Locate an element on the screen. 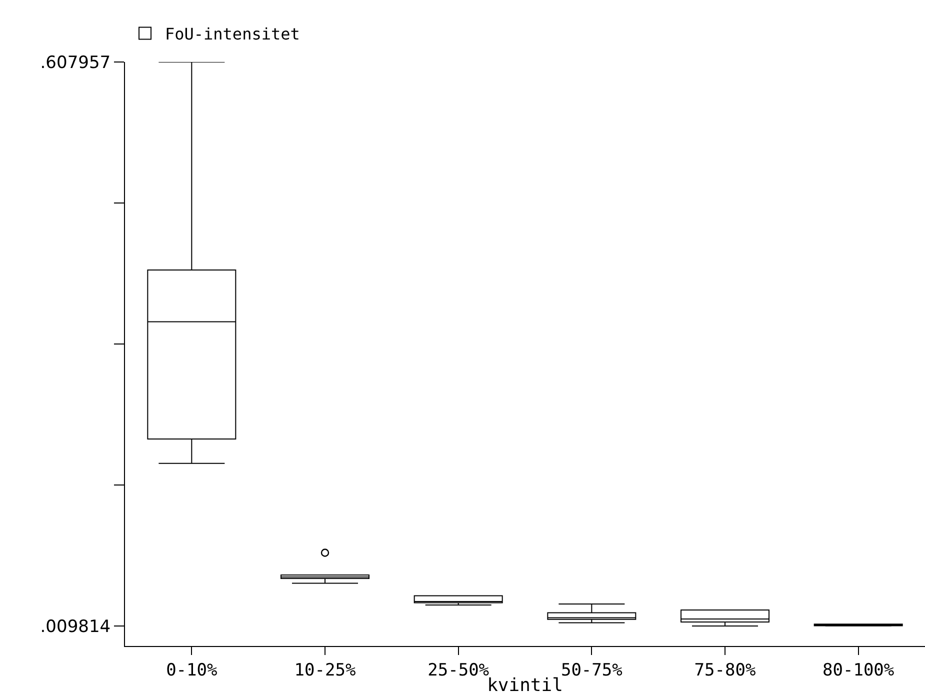 This screenshot has width=925, height=696. x-axis-title: kvintil is located at coordinates (525, 685).